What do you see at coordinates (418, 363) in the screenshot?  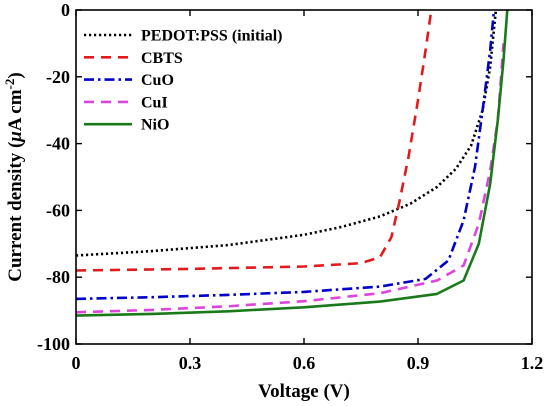 I see `x-tick-label: 0.9` at bounding box center [418, 363].